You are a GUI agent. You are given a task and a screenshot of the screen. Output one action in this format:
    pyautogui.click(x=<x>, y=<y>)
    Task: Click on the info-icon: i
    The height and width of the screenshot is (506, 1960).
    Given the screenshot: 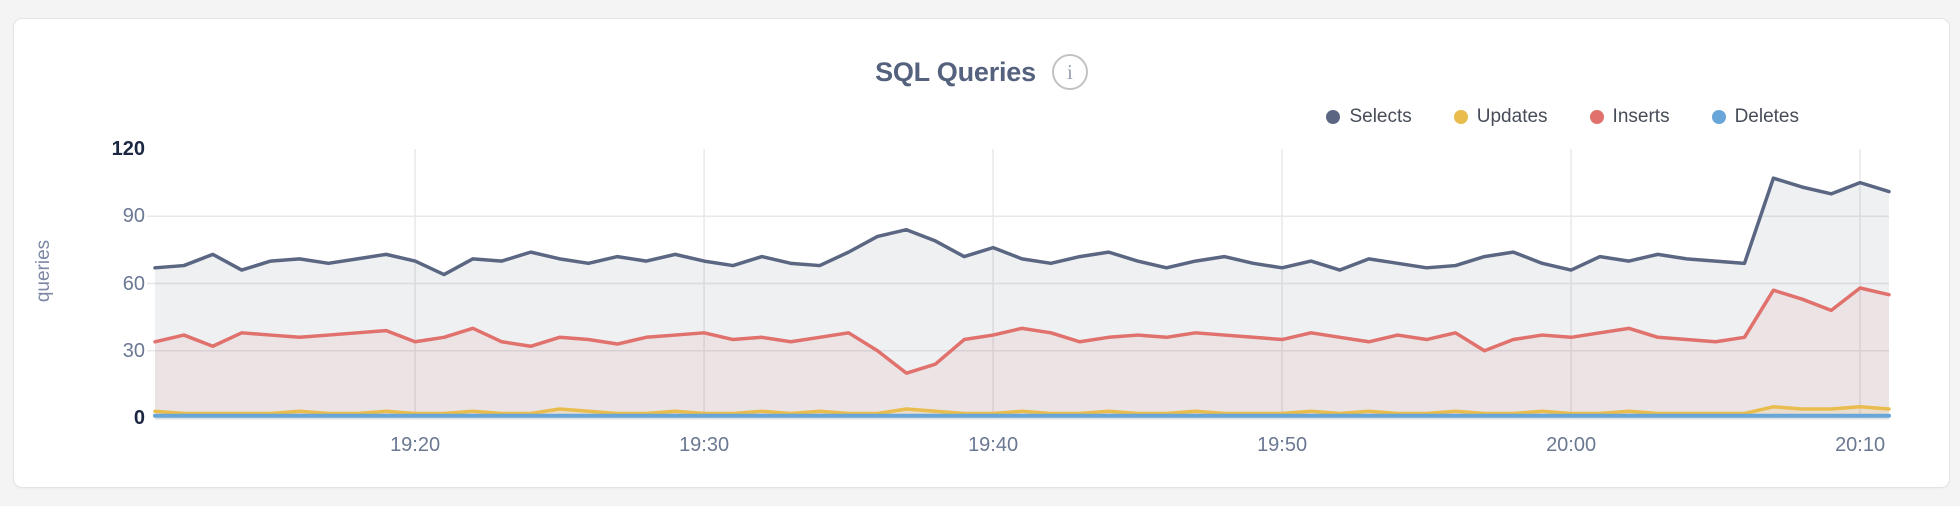 What is the action you would take?
    pyautogui.click(x=1069, y=72)
    